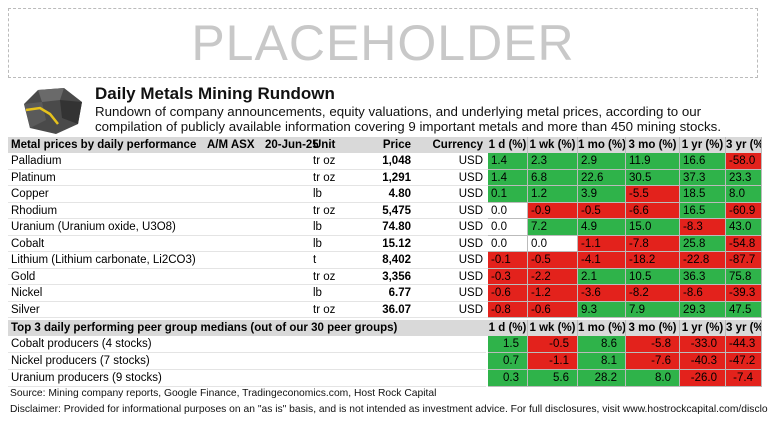 The image size is (768, 421). I want to click on pct-cell: -44.3, so click(744, 344).